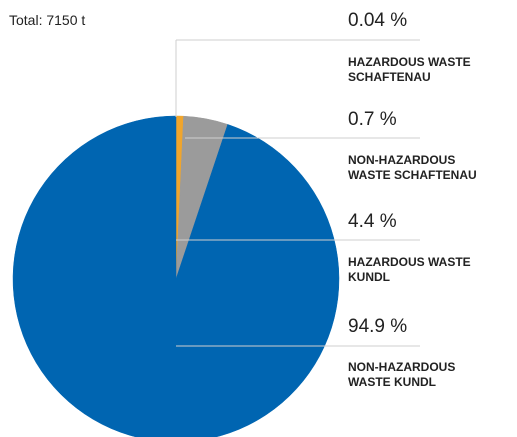  What do you see at coordinates (412, 167) in the screenshot?
I see `category-label: NON-HAZARDOUS WASTE SCHAFTENAU` at bounding box center [412, 167].